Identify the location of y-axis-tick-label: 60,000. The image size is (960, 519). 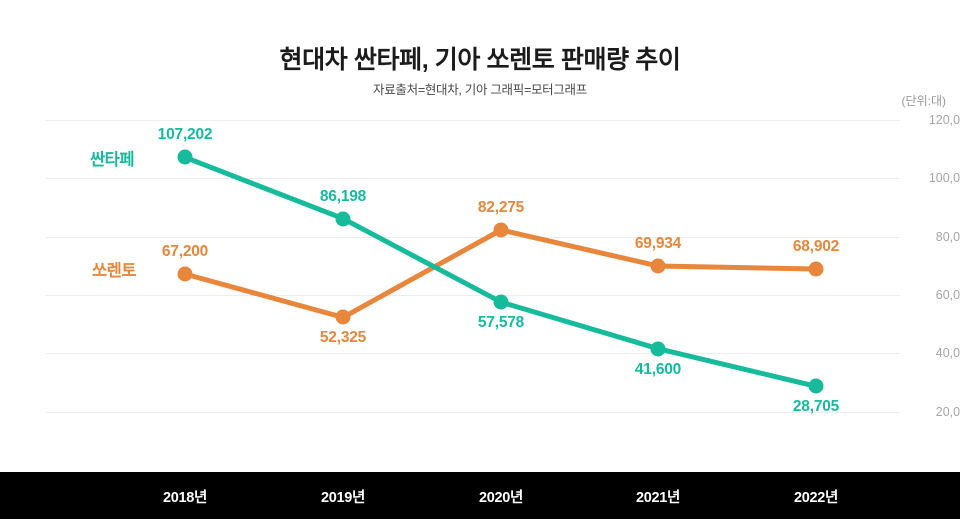
(947, 295).